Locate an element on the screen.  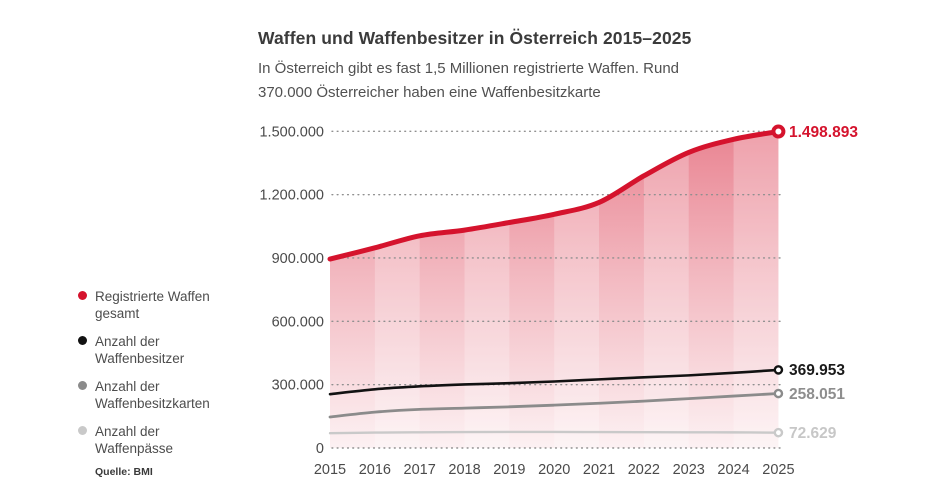
x-axis-tick-label-2019: 2019 is located at coordinates (509, 470).